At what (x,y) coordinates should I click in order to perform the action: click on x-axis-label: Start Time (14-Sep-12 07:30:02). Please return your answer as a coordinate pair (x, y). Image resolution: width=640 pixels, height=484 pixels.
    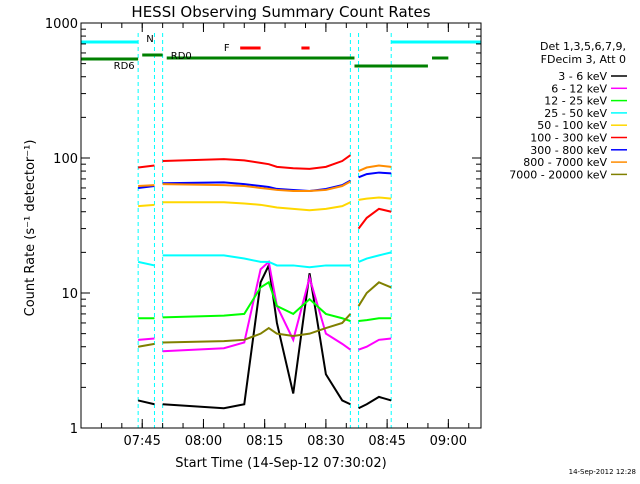
    Looking at the image, I should click on (280, 463).